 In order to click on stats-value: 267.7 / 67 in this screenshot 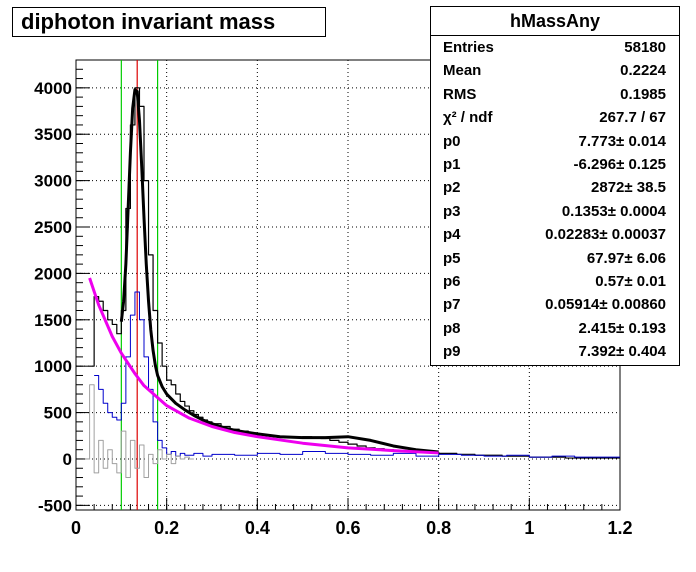, I will do `click(632, 118)`.